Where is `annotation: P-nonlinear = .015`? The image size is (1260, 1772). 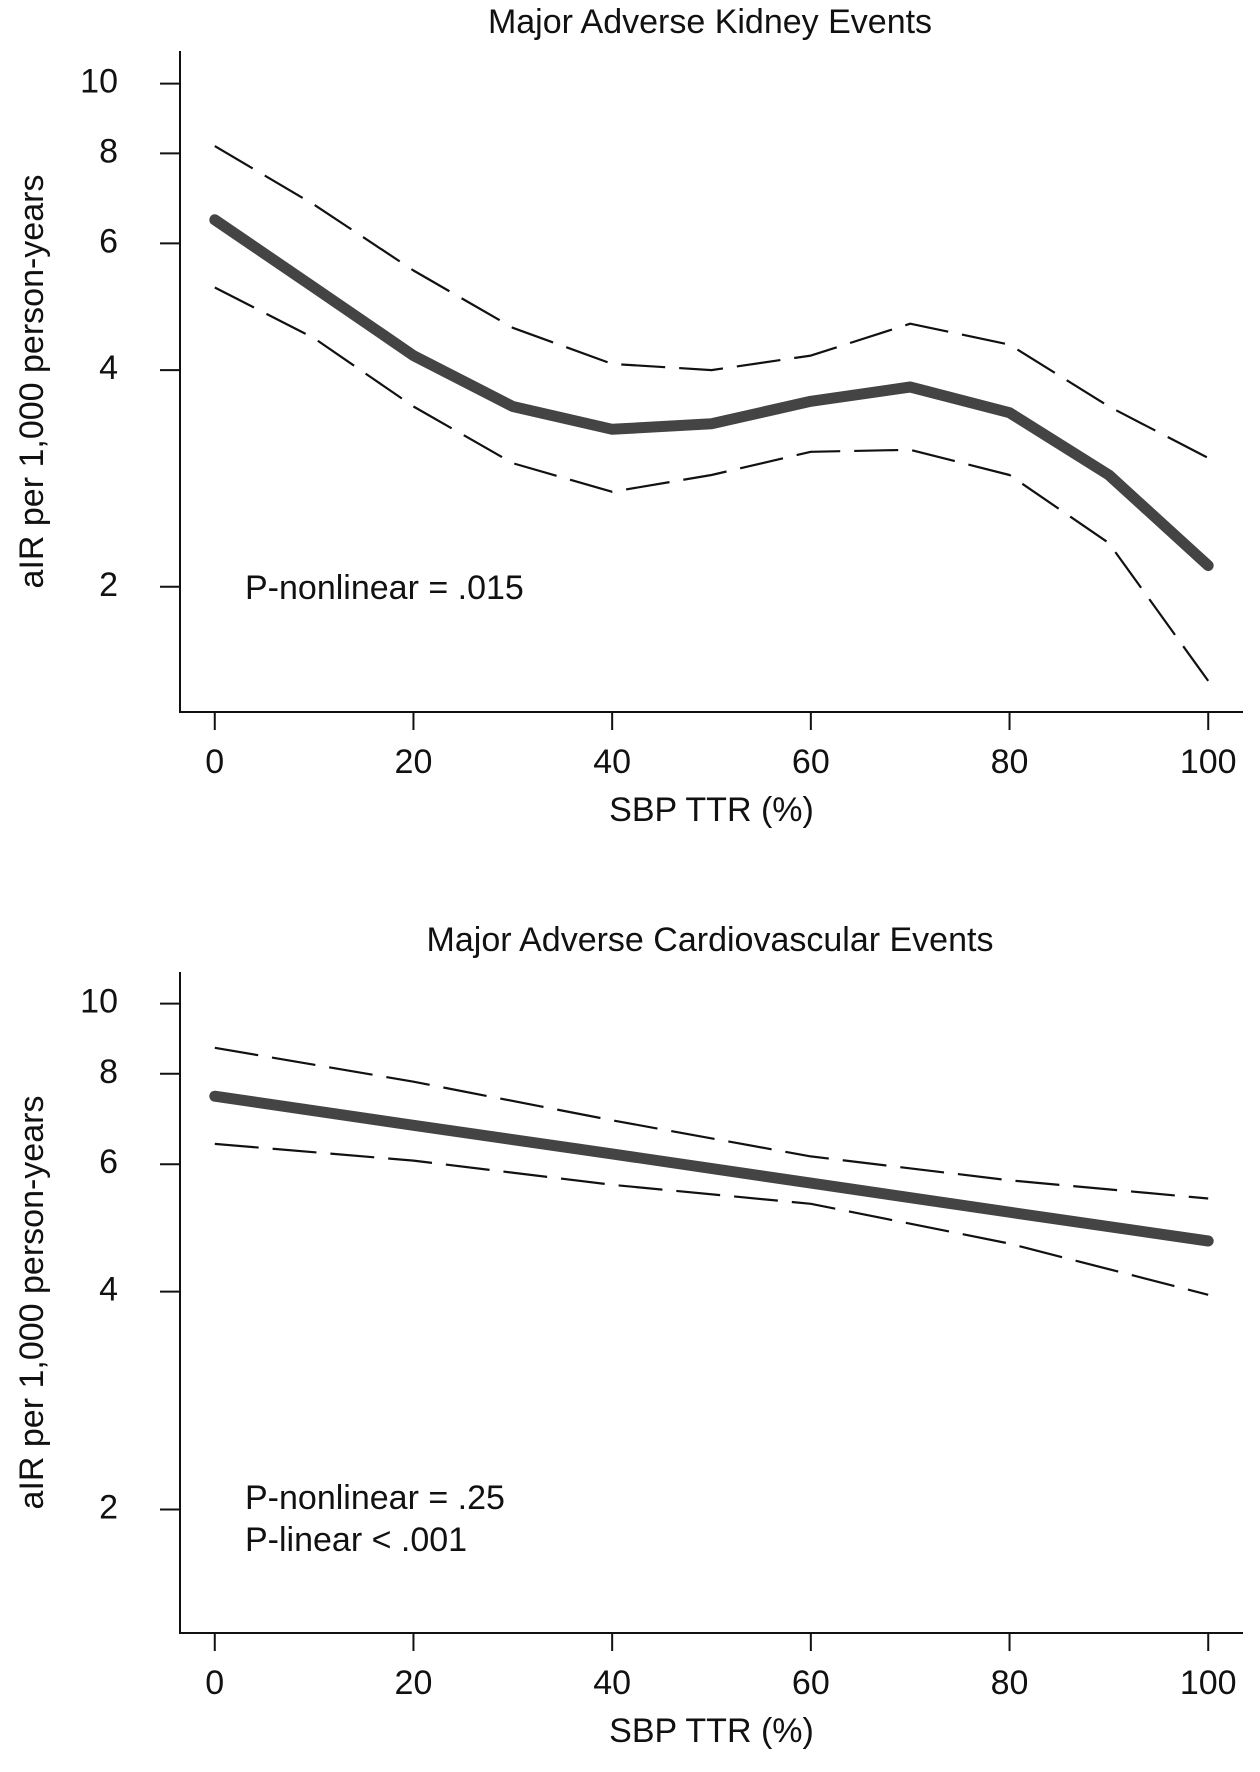
annotation: P-nonlinear = .015 is located at coordinates (384, 588).